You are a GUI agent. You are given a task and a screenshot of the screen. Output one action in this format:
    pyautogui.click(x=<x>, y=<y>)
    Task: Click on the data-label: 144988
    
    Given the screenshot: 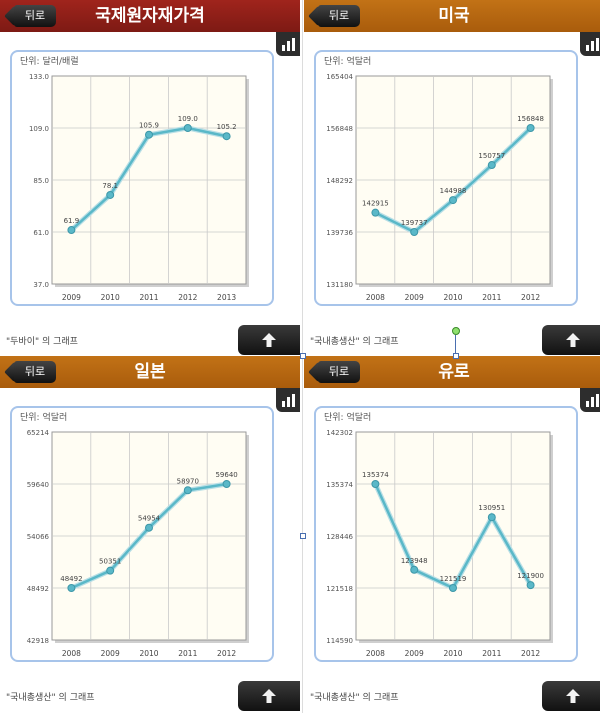 What is the action you would take?
    pyautogui.click(x=453, y=191)
    